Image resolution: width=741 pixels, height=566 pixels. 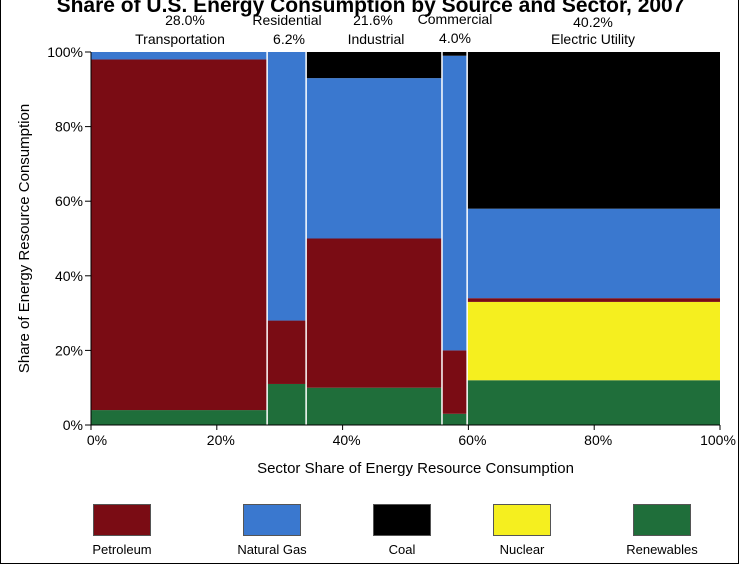 What do you see at coordinates (454, 203) in the screenshot?
I see `segment-commercial-natural-gas` at bounding box center [454, 203].